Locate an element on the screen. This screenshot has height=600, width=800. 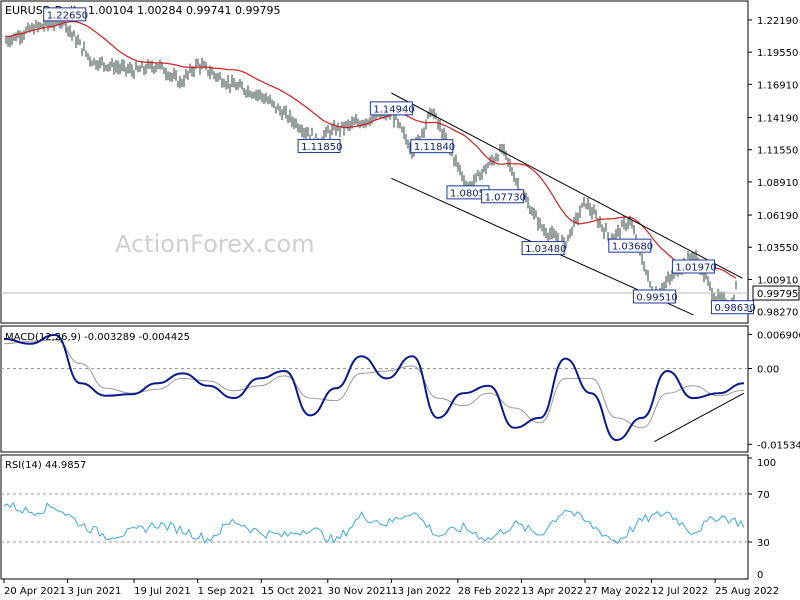
price-level-label: 1.07730 is located at coordinates (505, 197).